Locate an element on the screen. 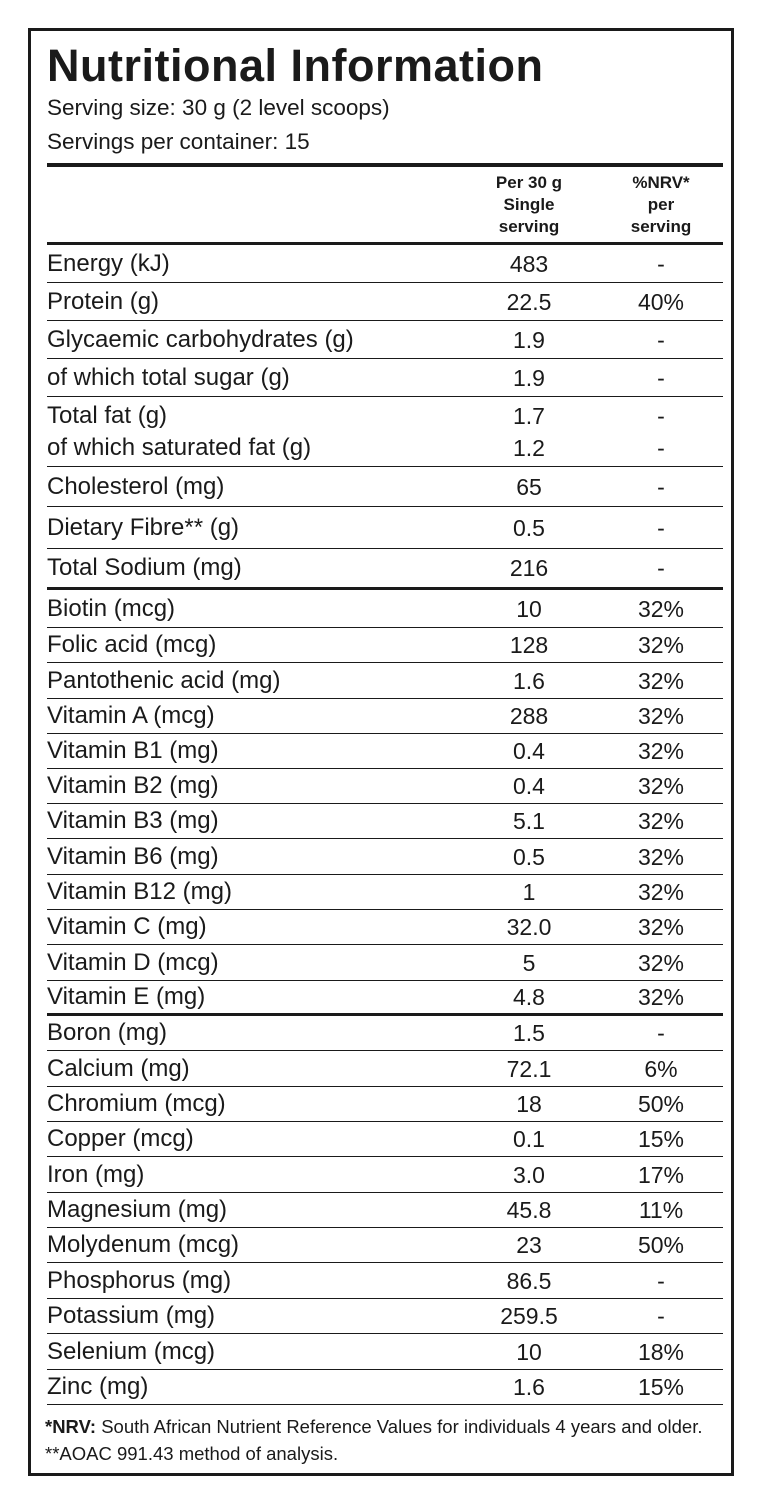 This screenshot has height=1508, width=768. table-row: Vitamin D (mcg) 5 32% is located at coordinates (385, 963).